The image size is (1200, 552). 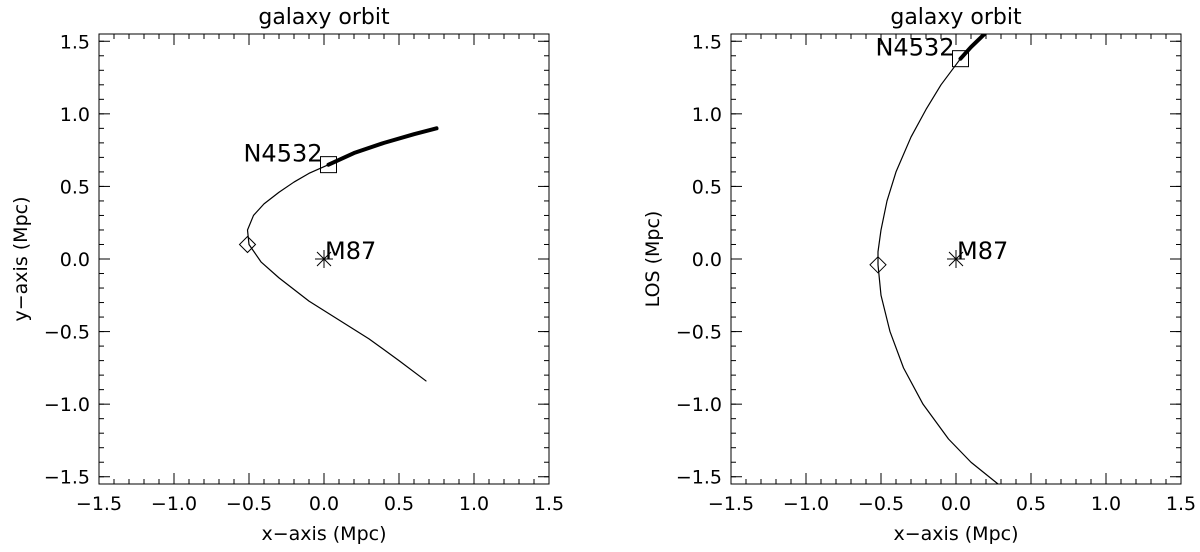 I want to click on chart-2-orbit-thin-line, so click(x=938, y=271).